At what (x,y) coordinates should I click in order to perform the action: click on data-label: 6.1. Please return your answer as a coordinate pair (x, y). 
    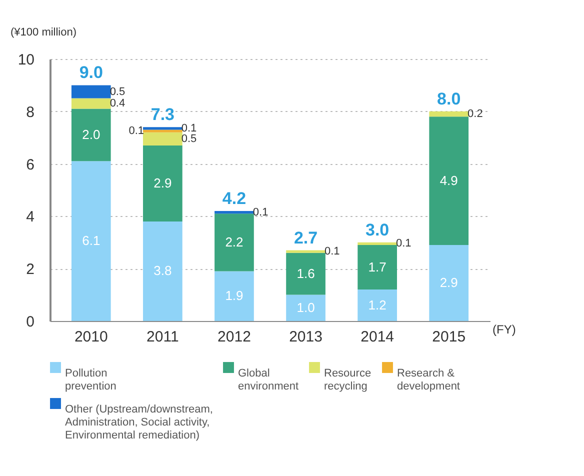
    Looking at the image, I should click on (91, 240).